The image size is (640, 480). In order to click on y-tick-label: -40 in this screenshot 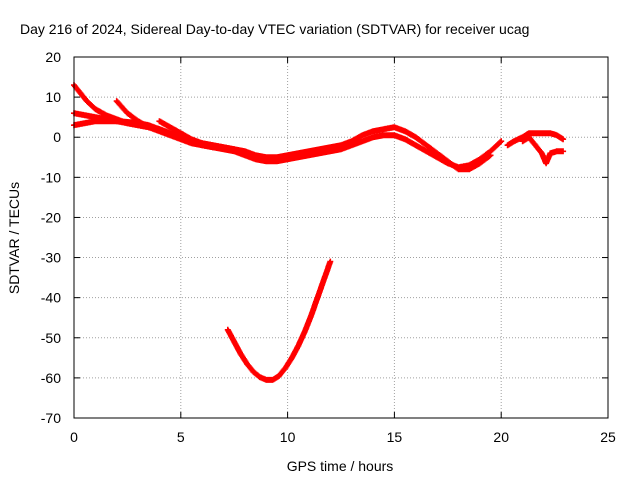, I will do `click(51, 298)`.